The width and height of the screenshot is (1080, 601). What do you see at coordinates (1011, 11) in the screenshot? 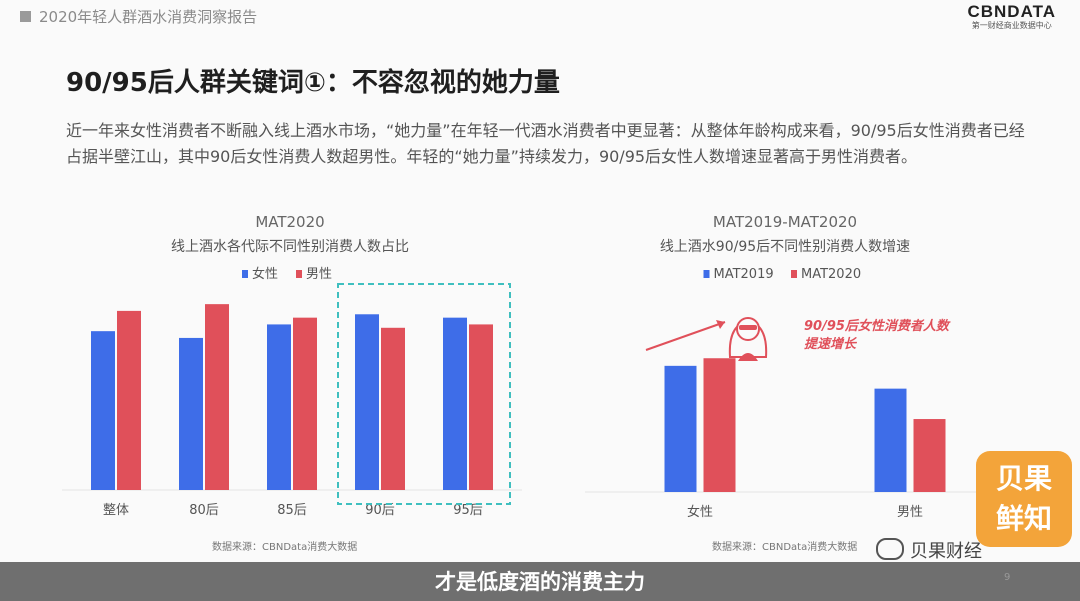
I see `brand-name: CBNDATA` at bounding box center [1011, 11].